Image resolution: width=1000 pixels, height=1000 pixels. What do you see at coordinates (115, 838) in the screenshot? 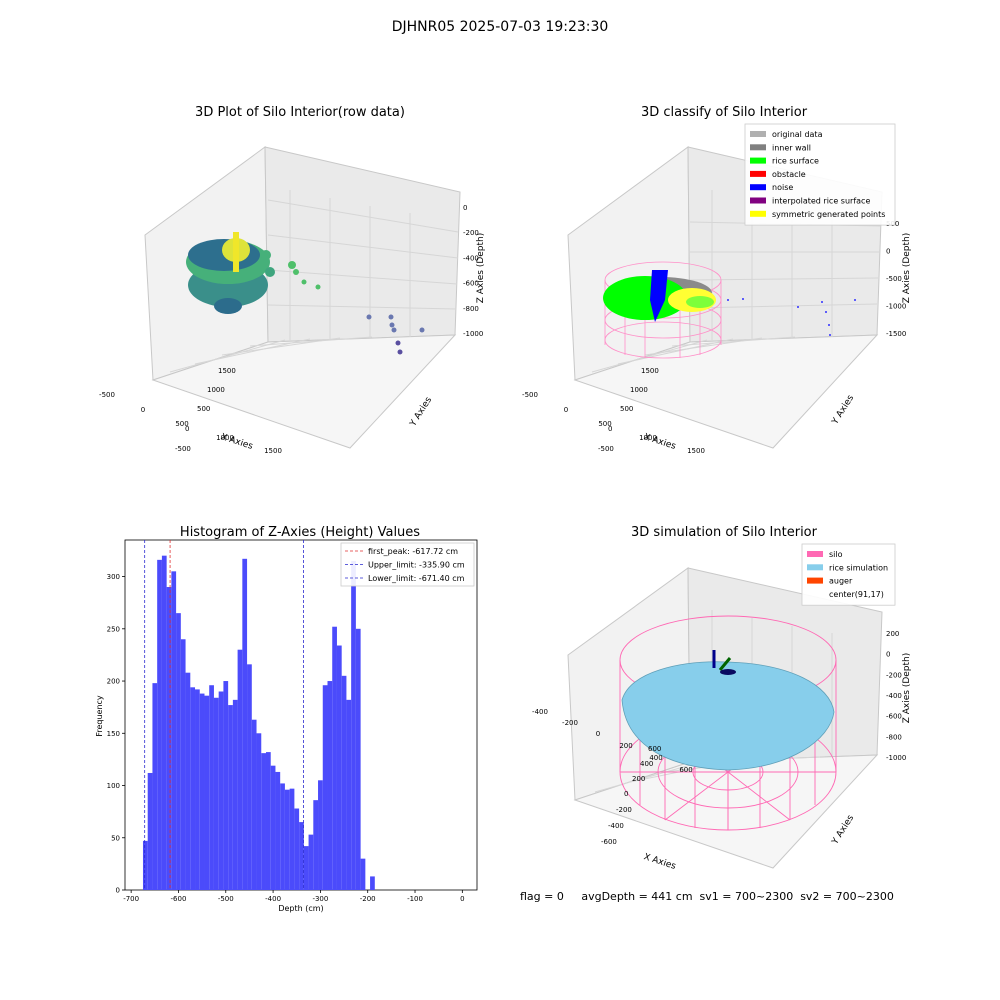
I see `y-tick-label: 50` at bounding box center [115, 838].